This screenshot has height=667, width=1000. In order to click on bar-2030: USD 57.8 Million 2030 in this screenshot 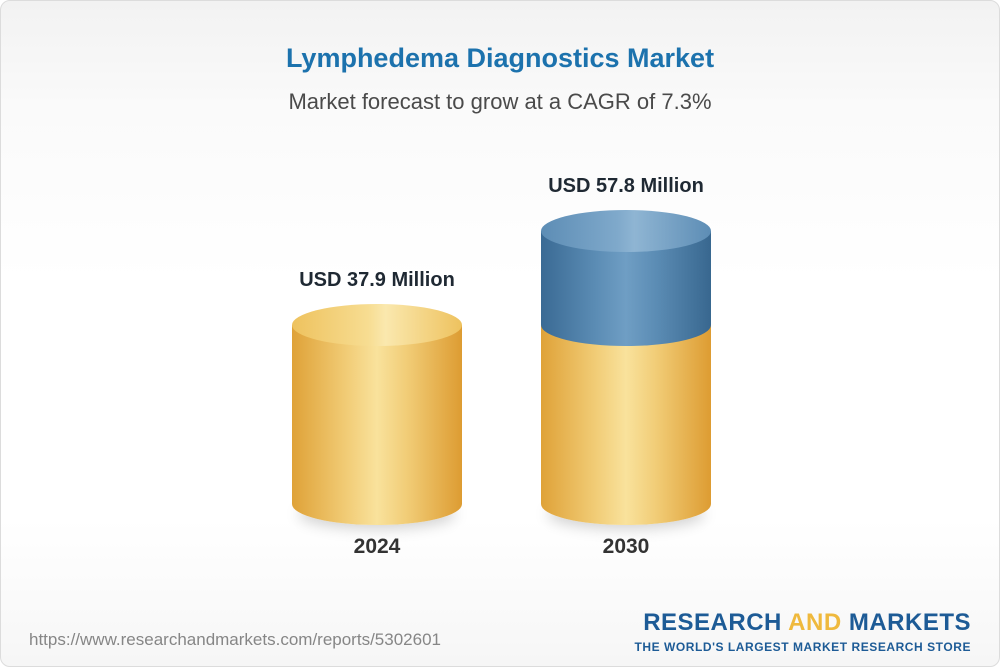, I will do `click(626, 366)`.